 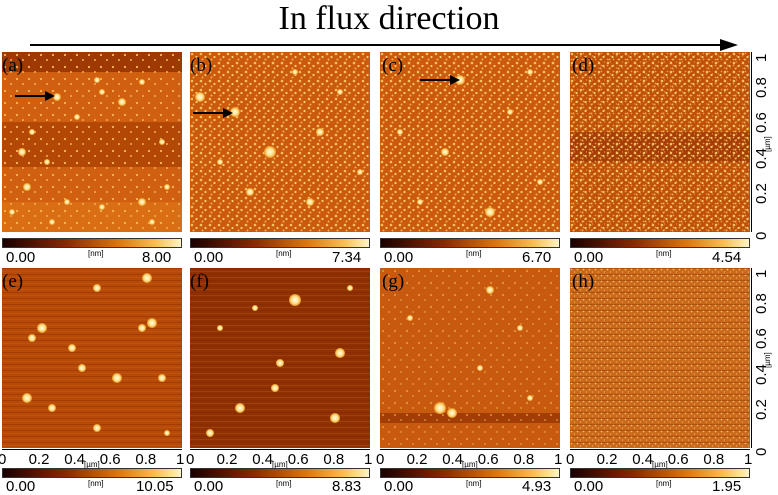 I want to click on colorbar-b, so click(x=280, y=243).